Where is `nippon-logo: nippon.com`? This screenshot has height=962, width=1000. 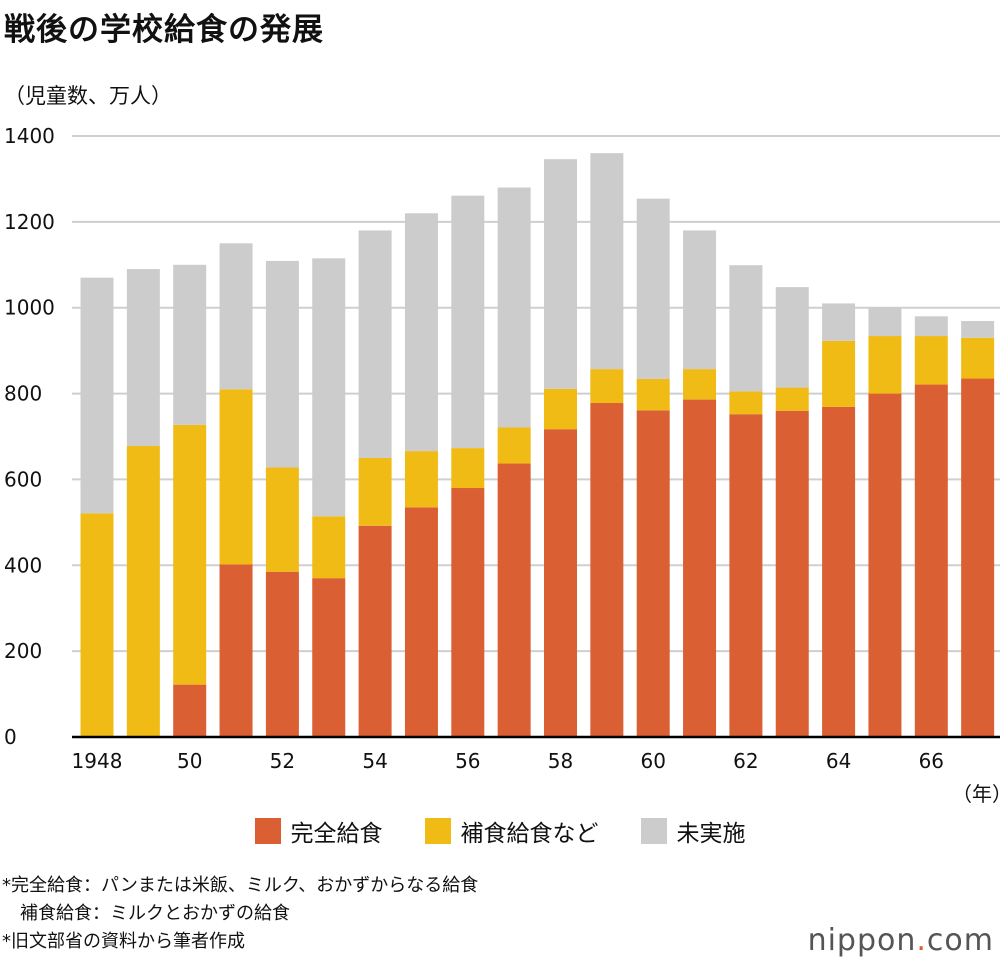
nippon-logo: nippon.com is located at coordinates (901, 940).